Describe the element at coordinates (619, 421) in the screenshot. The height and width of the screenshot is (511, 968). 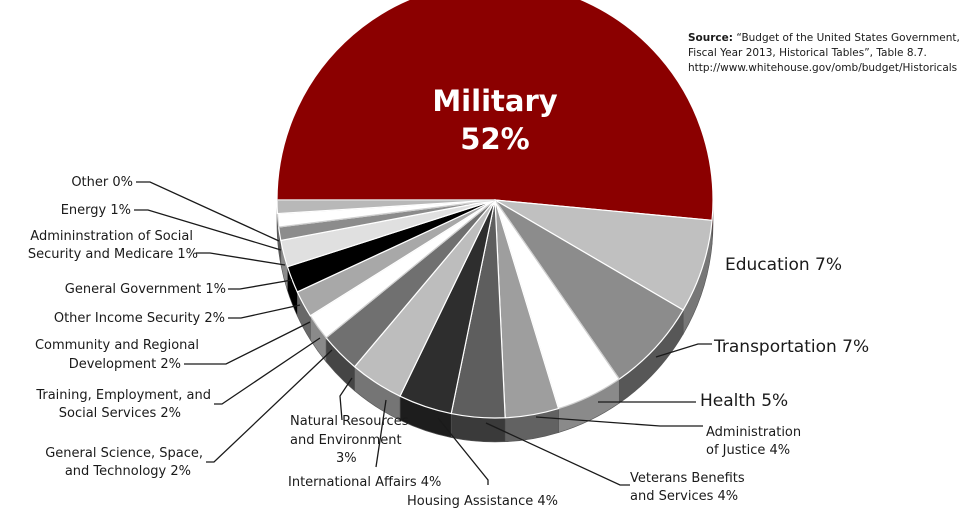
I see `leader-line-justice` at that location.